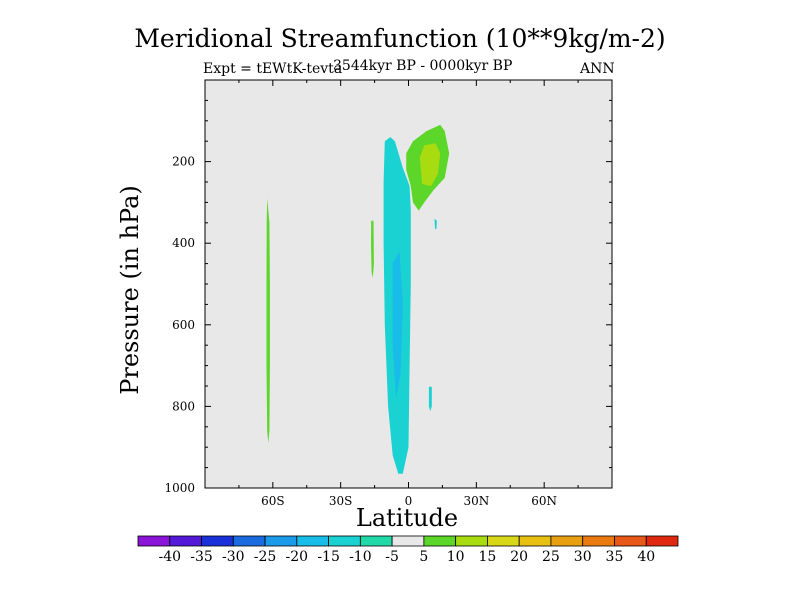 The image size is (800, 600). Describe the element at coordinates (183, 162) in the screenshot. I see `y-tick-label: 200` at that location.